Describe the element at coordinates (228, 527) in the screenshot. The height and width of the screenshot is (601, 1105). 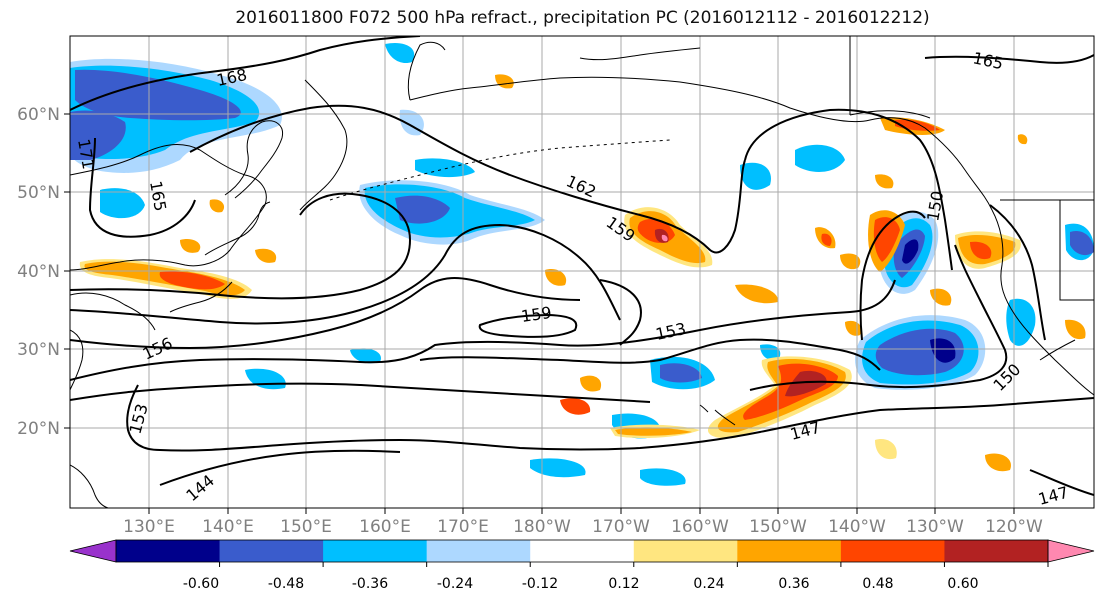
I see `lon-label: 140°E` at that location.